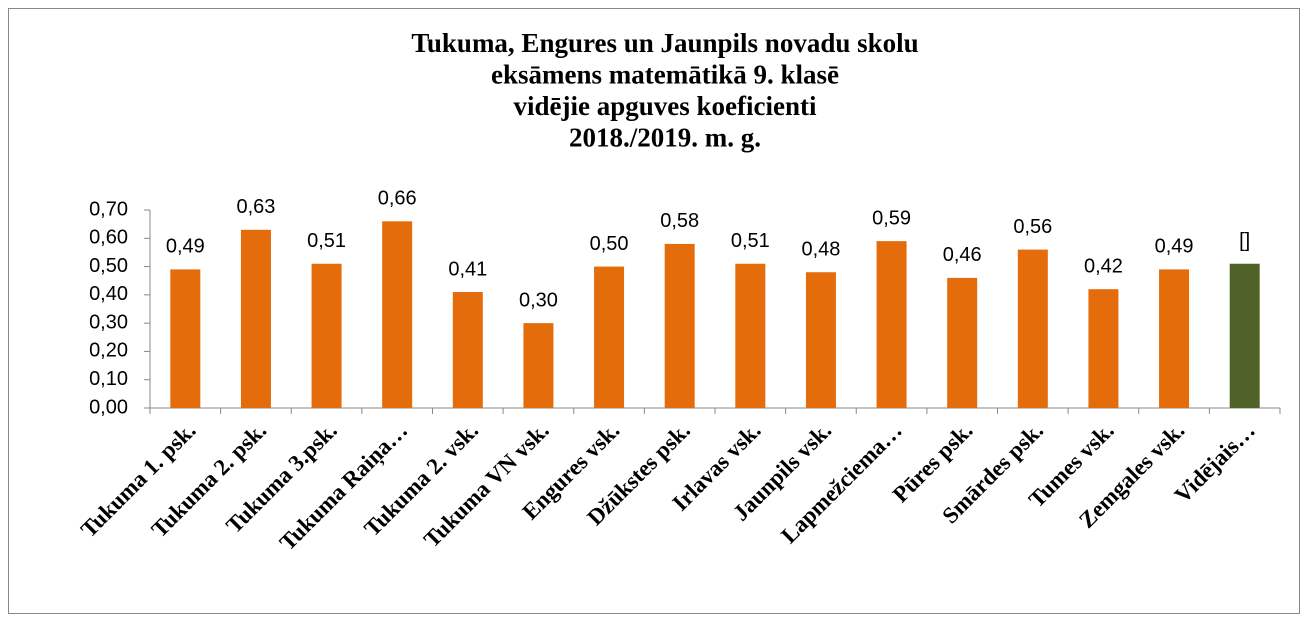  What do you see at coordinates (108, 322) in the screenshot?
I see `y-tick-label: 0,30` at bounding box center [108, 322].